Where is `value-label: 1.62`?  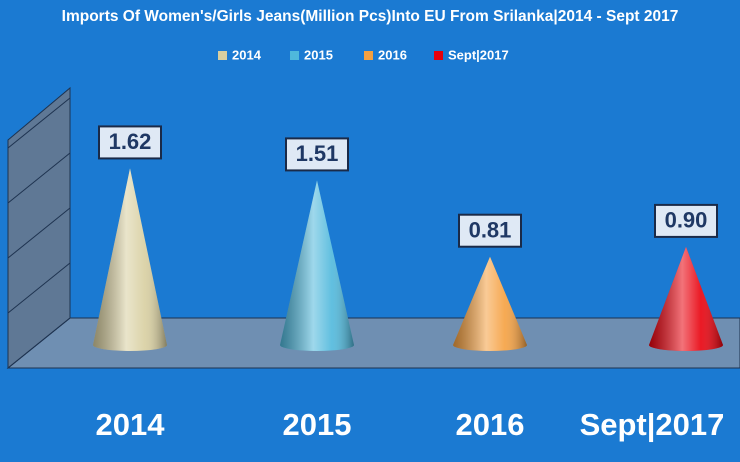
value-label: 1.62 is located at coordinates (130, 141).